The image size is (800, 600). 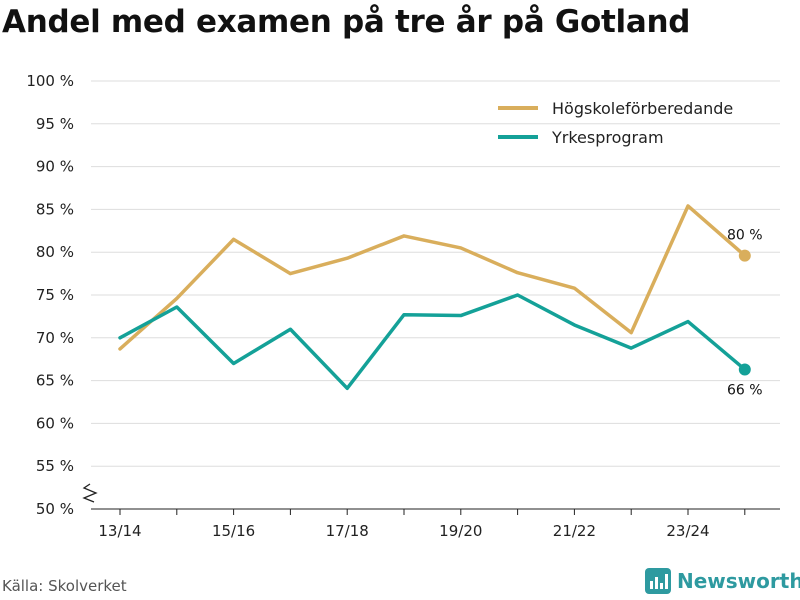 I want to click on y-tick-label: 90 %, so click(x=55, y=167).